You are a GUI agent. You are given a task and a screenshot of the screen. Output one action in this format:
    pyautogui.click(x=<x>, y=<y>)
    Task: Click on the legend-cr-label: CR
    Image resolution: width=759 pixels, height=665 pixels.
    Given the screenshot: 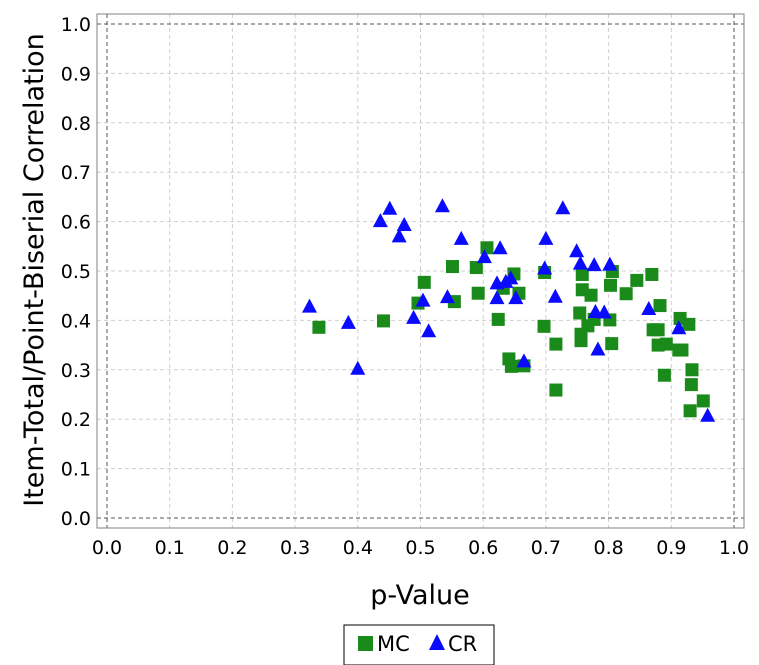 What is the action you would take?
    pyautogui.click(x=462, y=644)
    